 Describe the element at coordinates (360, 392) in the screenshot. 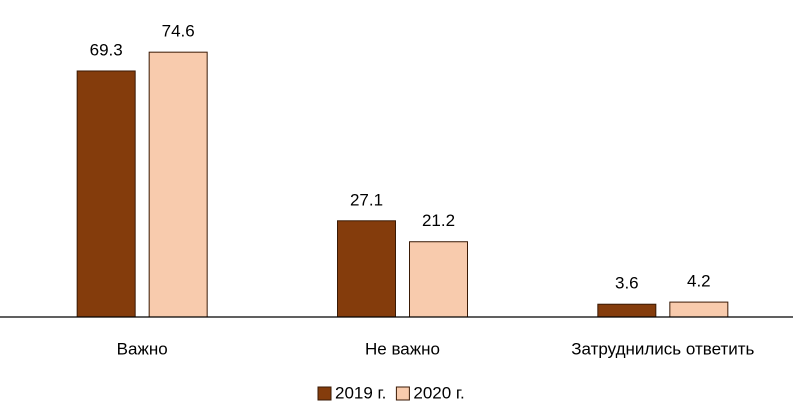

I see `legend-label: 2019 г.` at that location.